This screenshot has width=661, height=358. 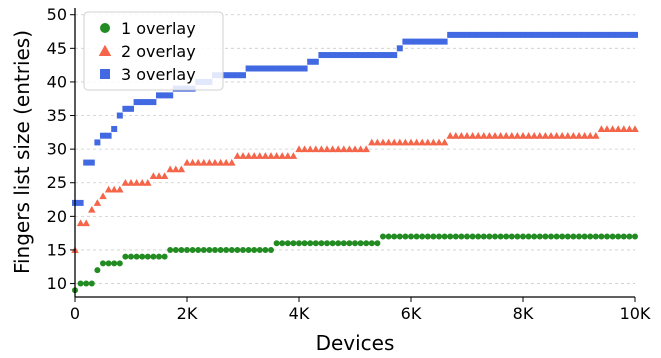 What do you see at coordinates (75, 313) in the screenshot?
I see `x-tick-label: 0` at bounding box center [75, 313].